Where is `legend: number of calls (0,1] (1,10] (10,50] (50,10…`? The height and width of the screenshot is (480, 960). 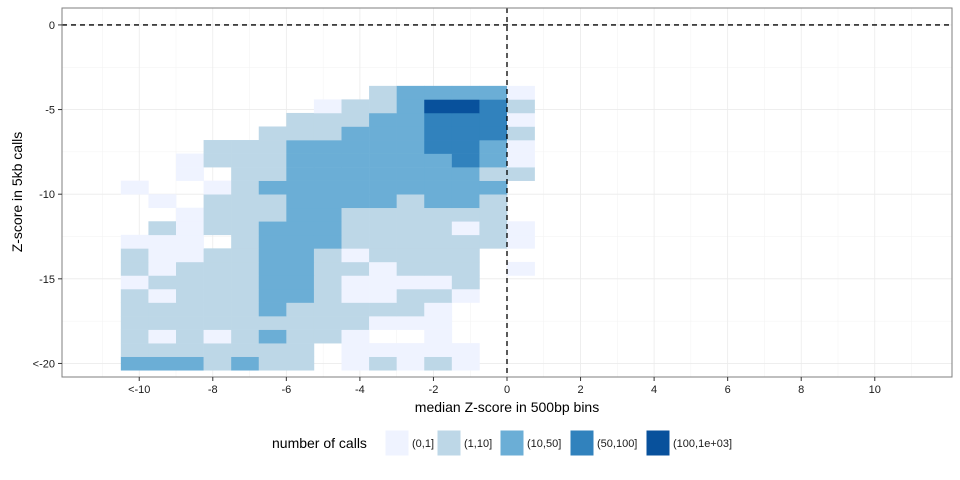 legend: number of calls (0,1] (1,10] (10,50] (50,10… is located at coordinates (502, 443).